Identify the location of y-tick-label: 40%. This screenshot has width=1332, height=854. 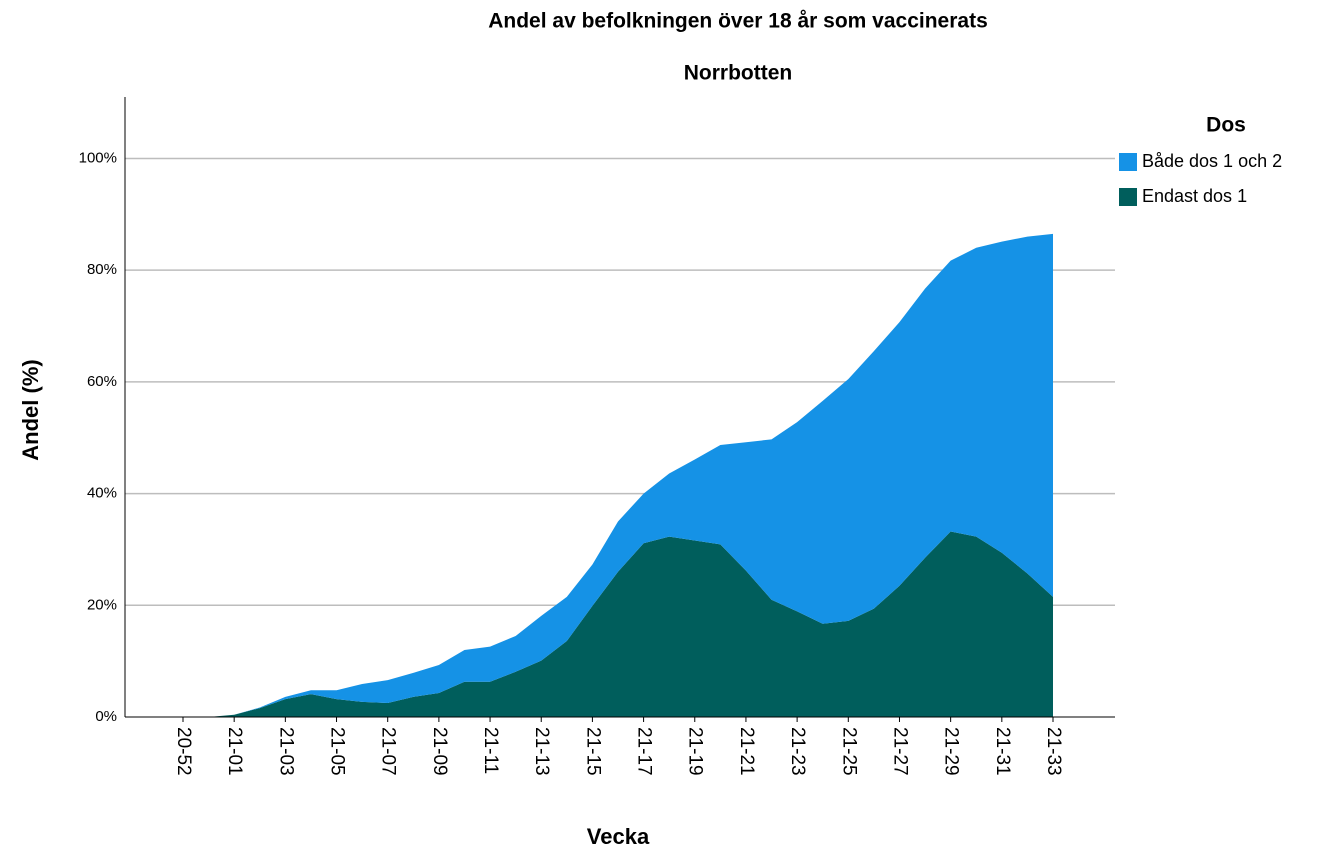
(102, 493).